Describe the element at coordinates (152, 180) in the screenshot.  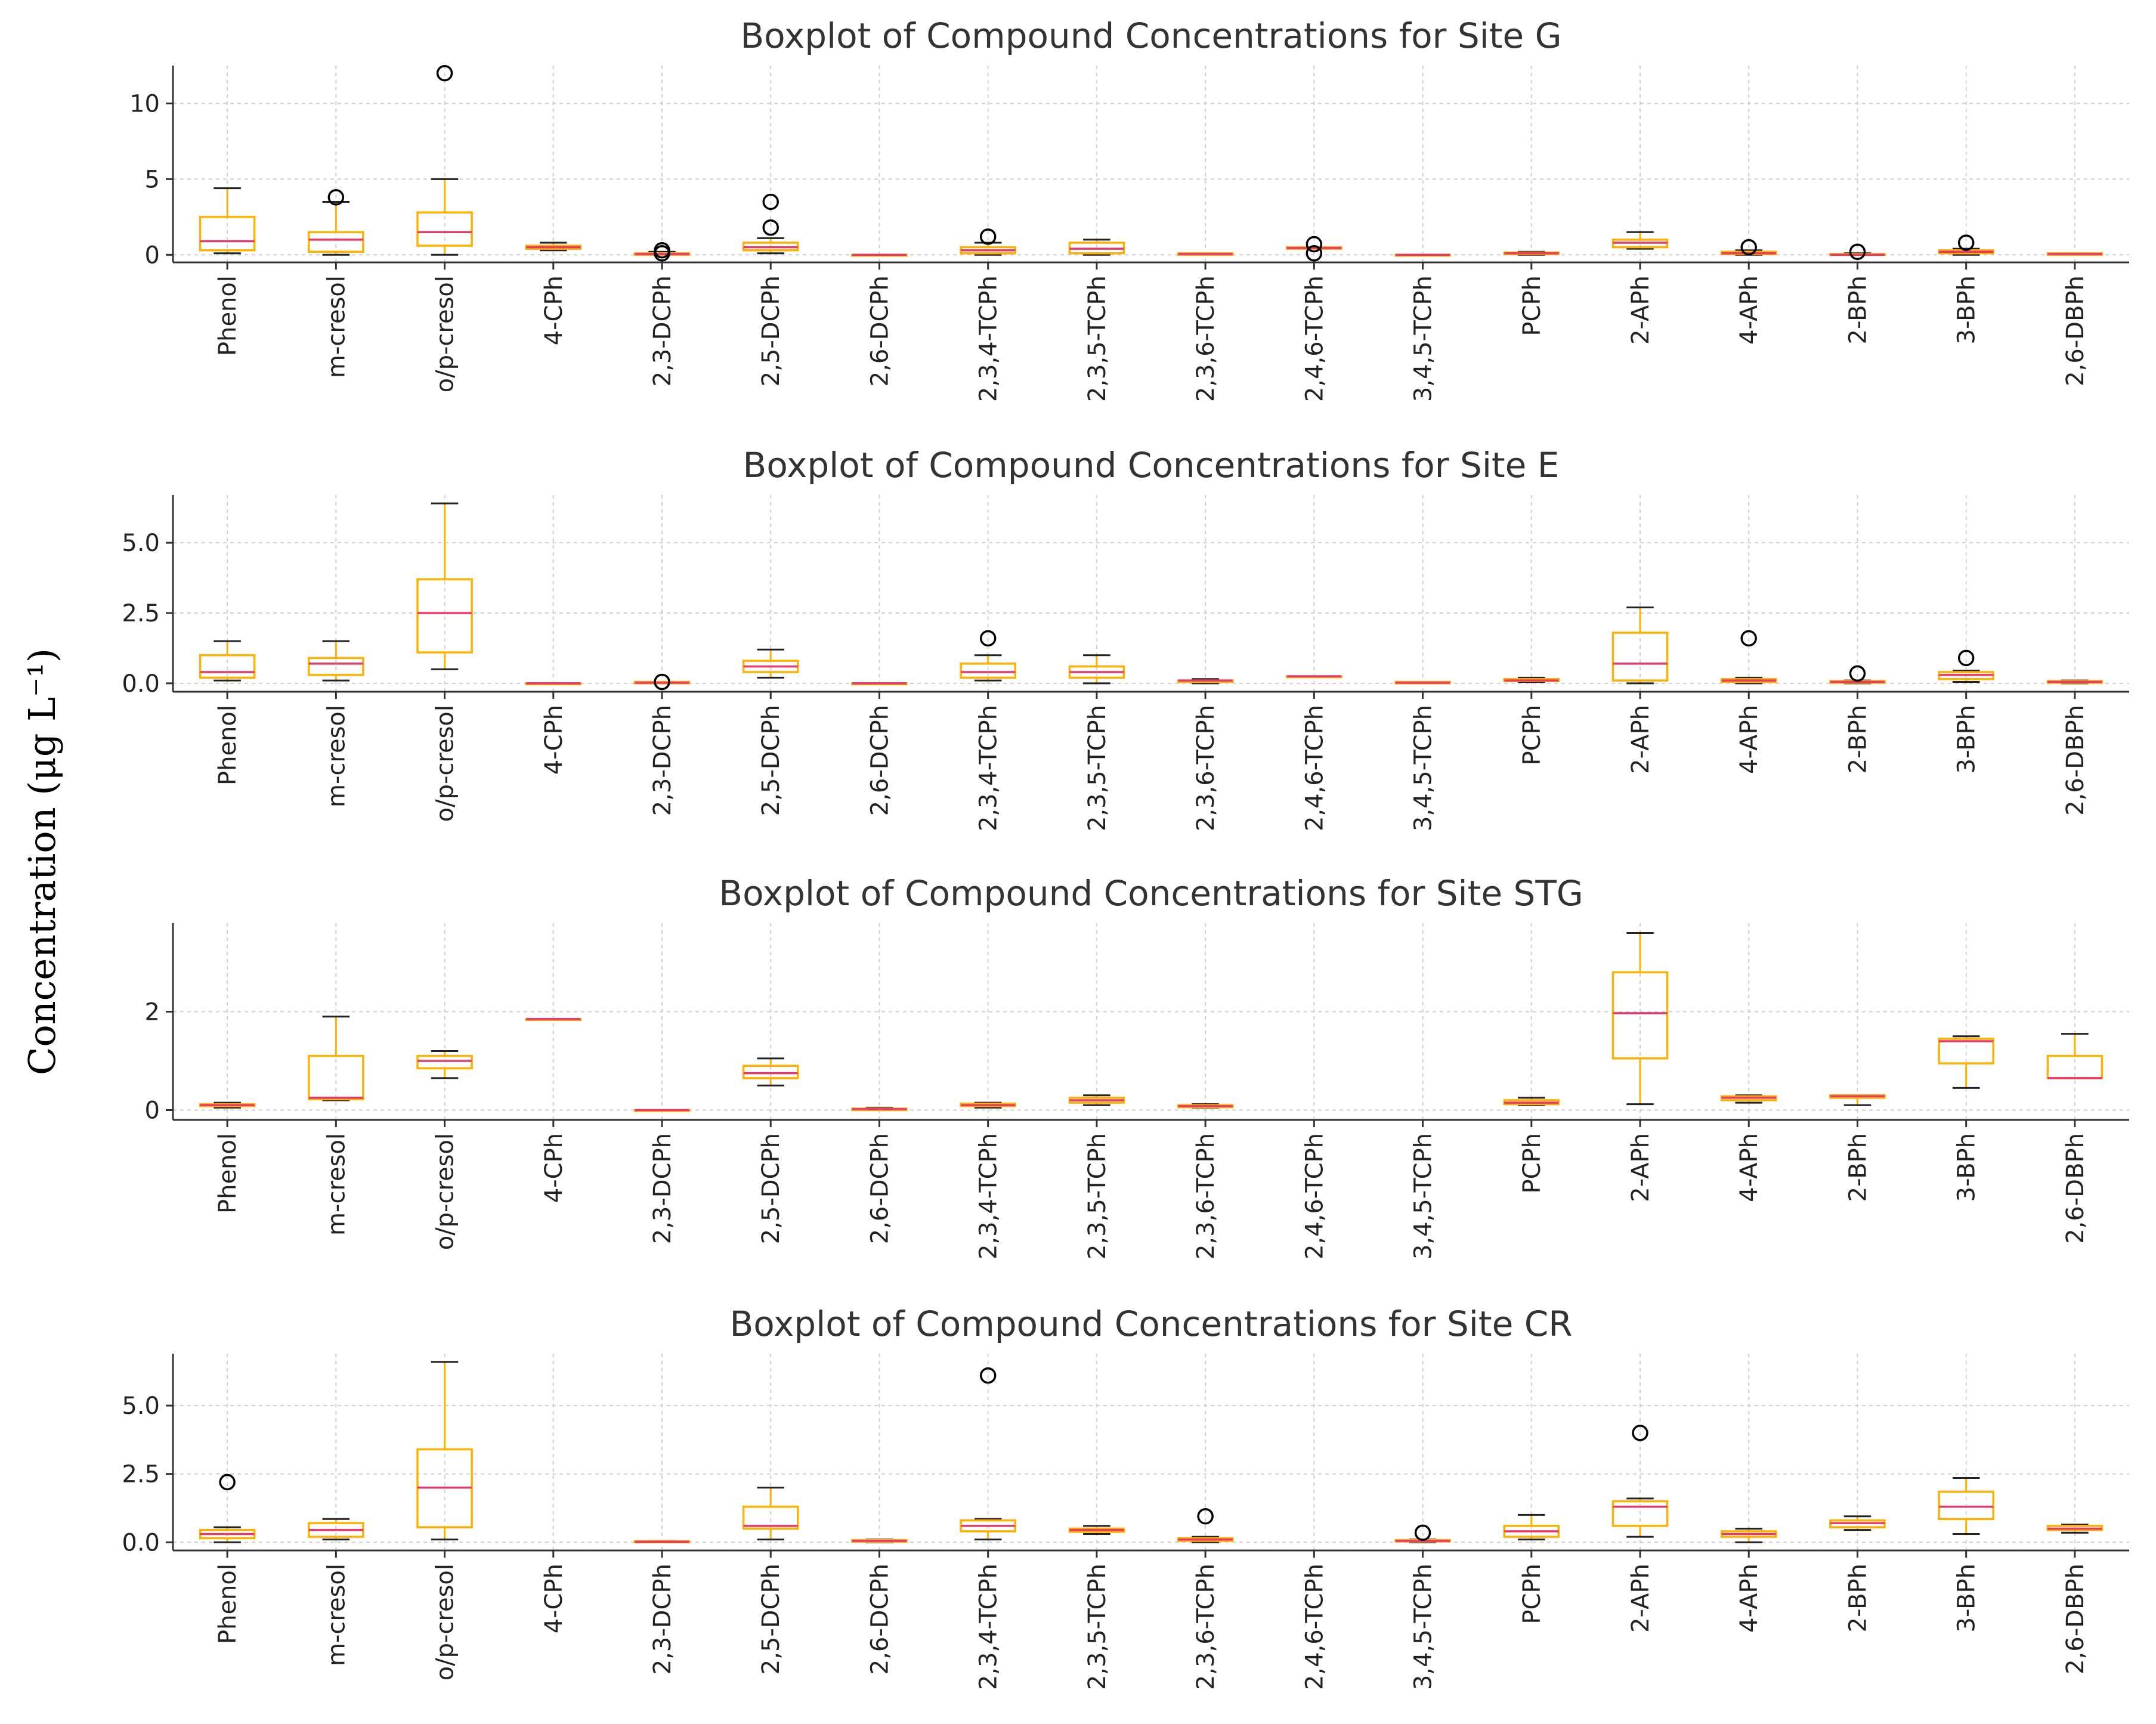
I see `y-tick-label: 5` at that location.